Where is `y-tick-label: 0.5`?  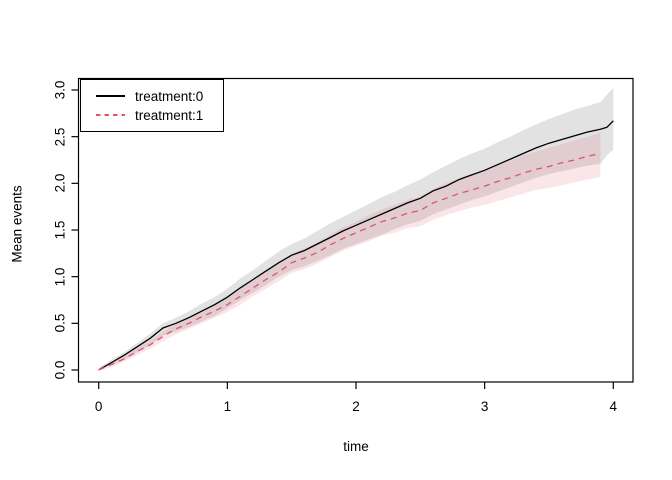 y-tick-label: 0.5 is located at coordinates (60, 323).